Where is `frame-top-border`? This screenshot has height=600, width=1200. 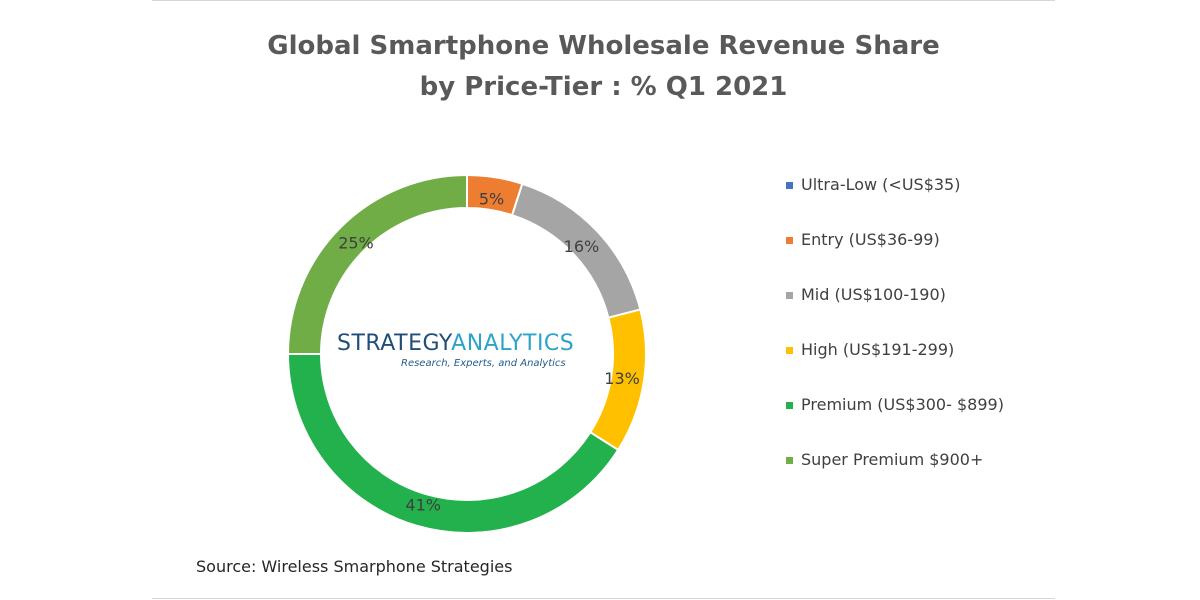 frame-top-border is located at coordinates (603, 0).